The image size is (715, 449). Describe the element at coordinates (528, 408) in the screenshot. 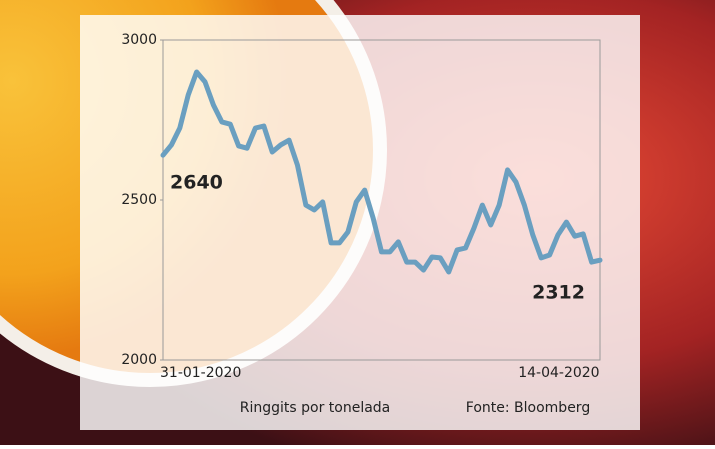

I see `source: Fonte: Bloomberg` at that location.